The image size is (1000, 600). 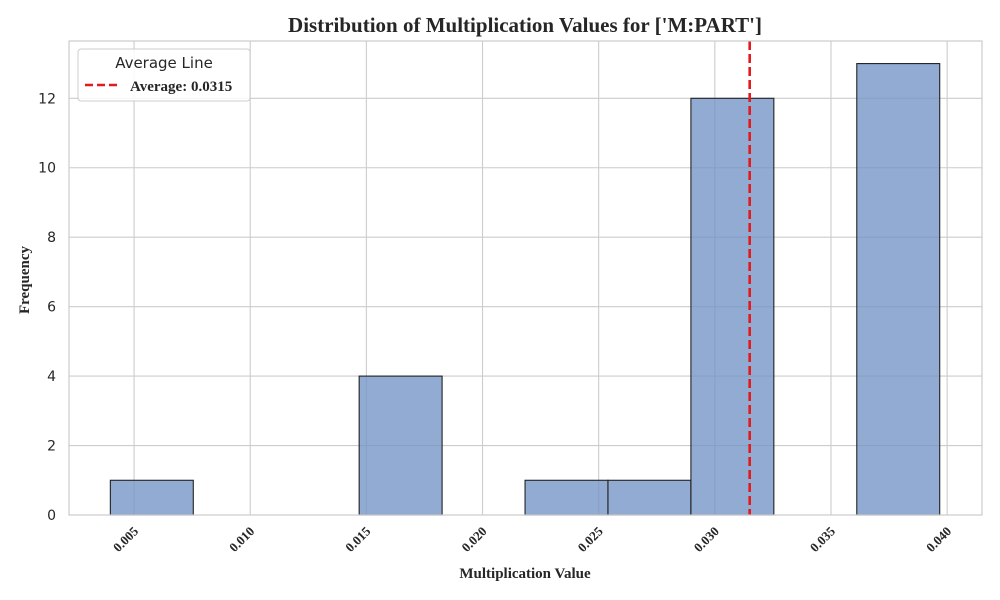 What do you see at coordinates (525, 574) in the screenshot?
I see `x-axis-label: Multiplication Value` at bounding box center [525, 574].